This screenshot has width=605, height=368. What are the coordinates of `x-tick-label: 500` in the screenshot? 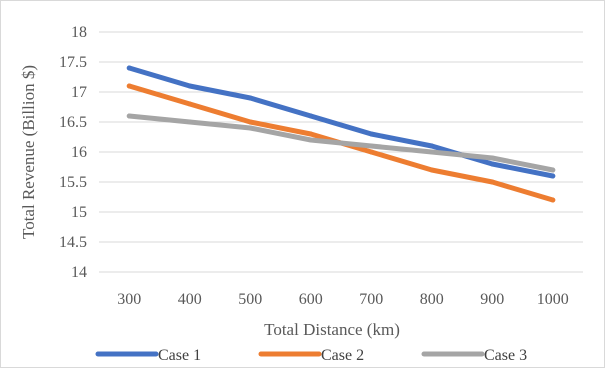 It's located at (250, 299).